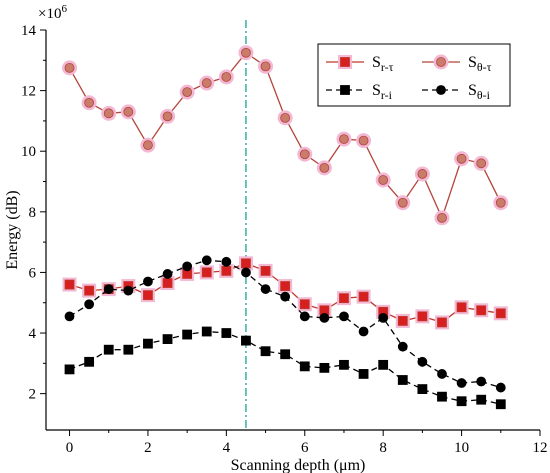  What do you see at coordinates (29, 31) in the screenshot?
I see `y-tick-label: 14` at bounding box center [29, 31].